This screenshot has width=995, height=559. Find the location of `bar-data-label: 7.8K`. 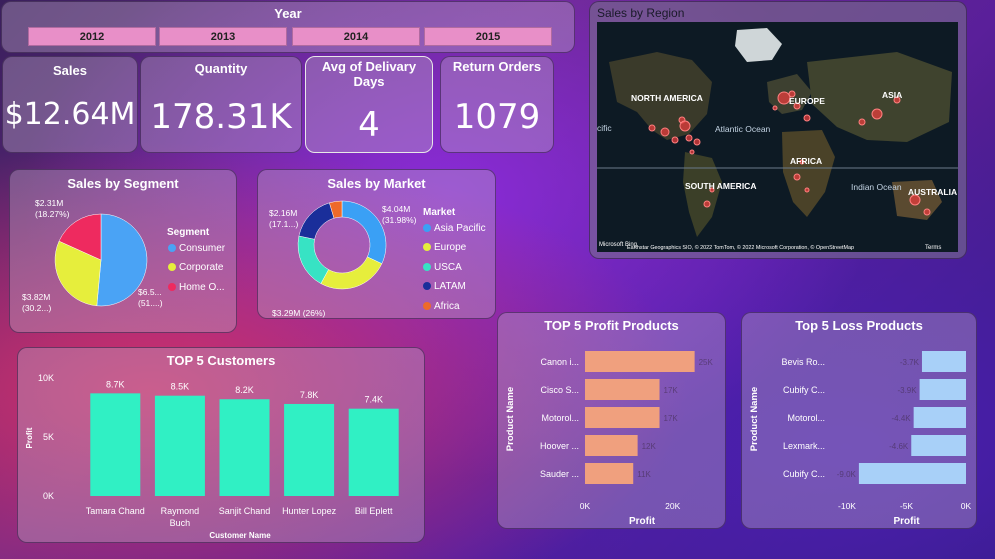

bar-data-label: 7.8K is located at coordinates (309, 395).